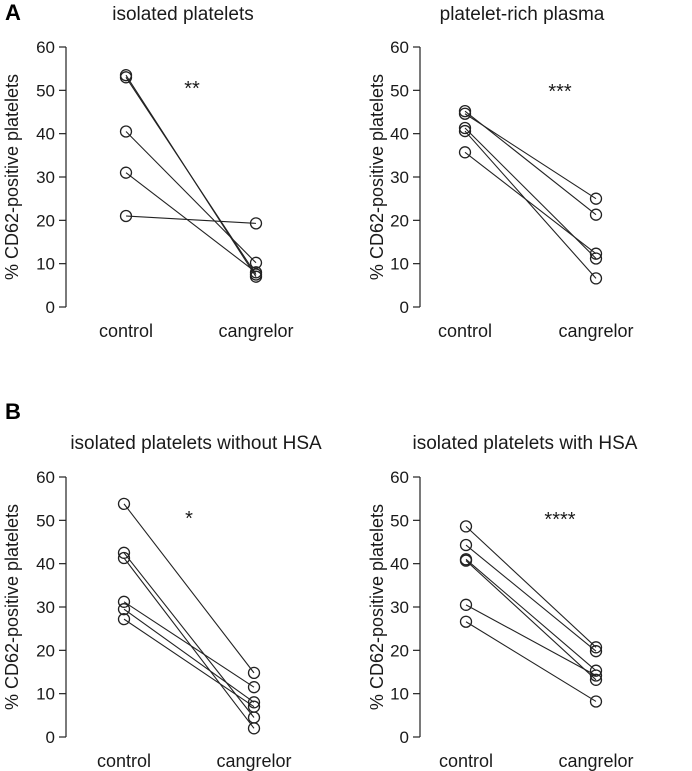 The height and width of the screenshot is (771, 692). I want to click on chart-title: isolated platelets, so click(183, 14).